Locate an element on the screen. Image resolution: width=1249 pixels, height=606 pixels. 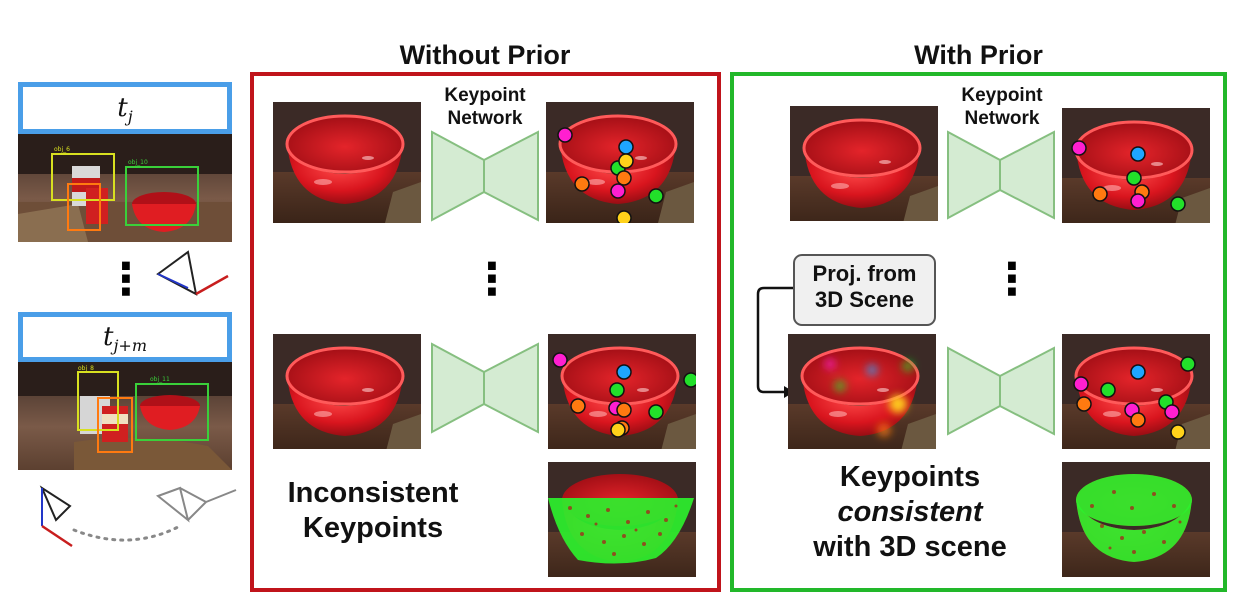
svg-text: obj_10 is located at coordinates (138, 162).